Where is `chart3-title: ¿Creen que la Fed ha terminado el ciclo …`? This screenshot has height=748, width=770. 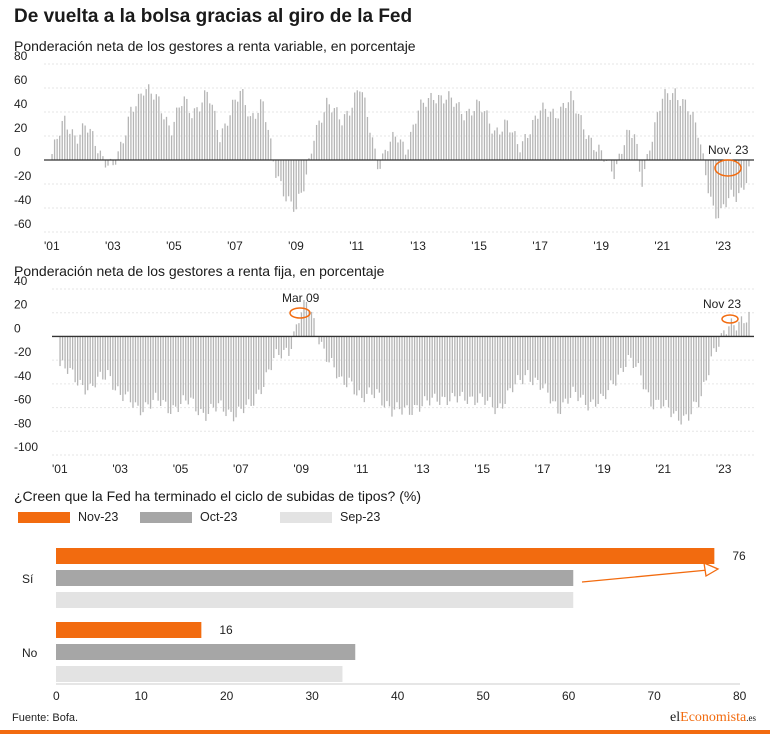 chart3-title: ¿Creen que la Fed ha terminado el ciclo … is located at coordinates (217, 496).